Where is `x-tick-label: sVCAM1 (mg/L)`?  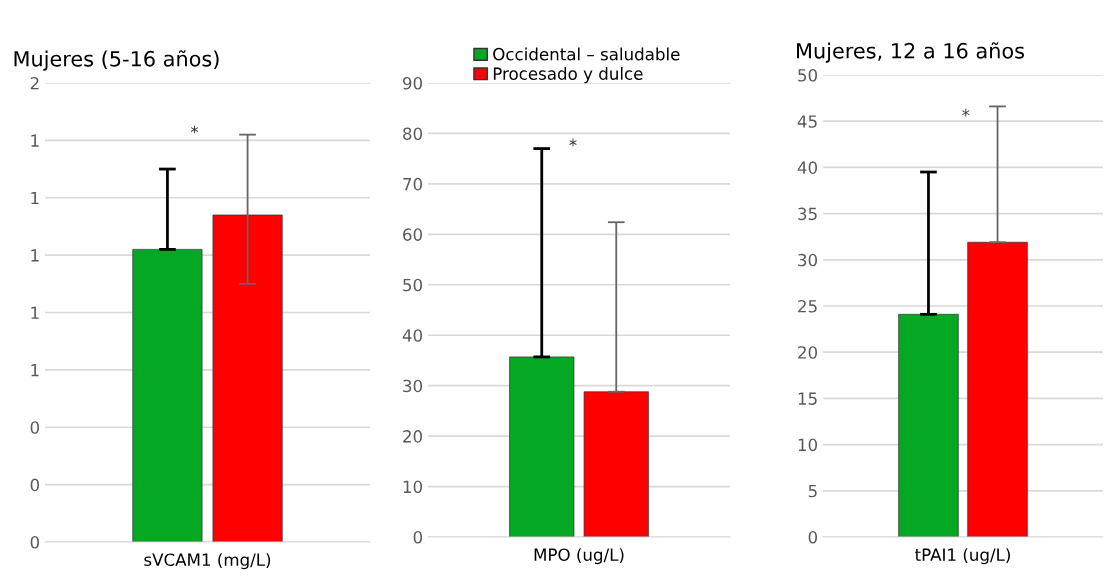 x-tick-label: sVCAM1 (mg/L) is located at coordinates (207, 561).